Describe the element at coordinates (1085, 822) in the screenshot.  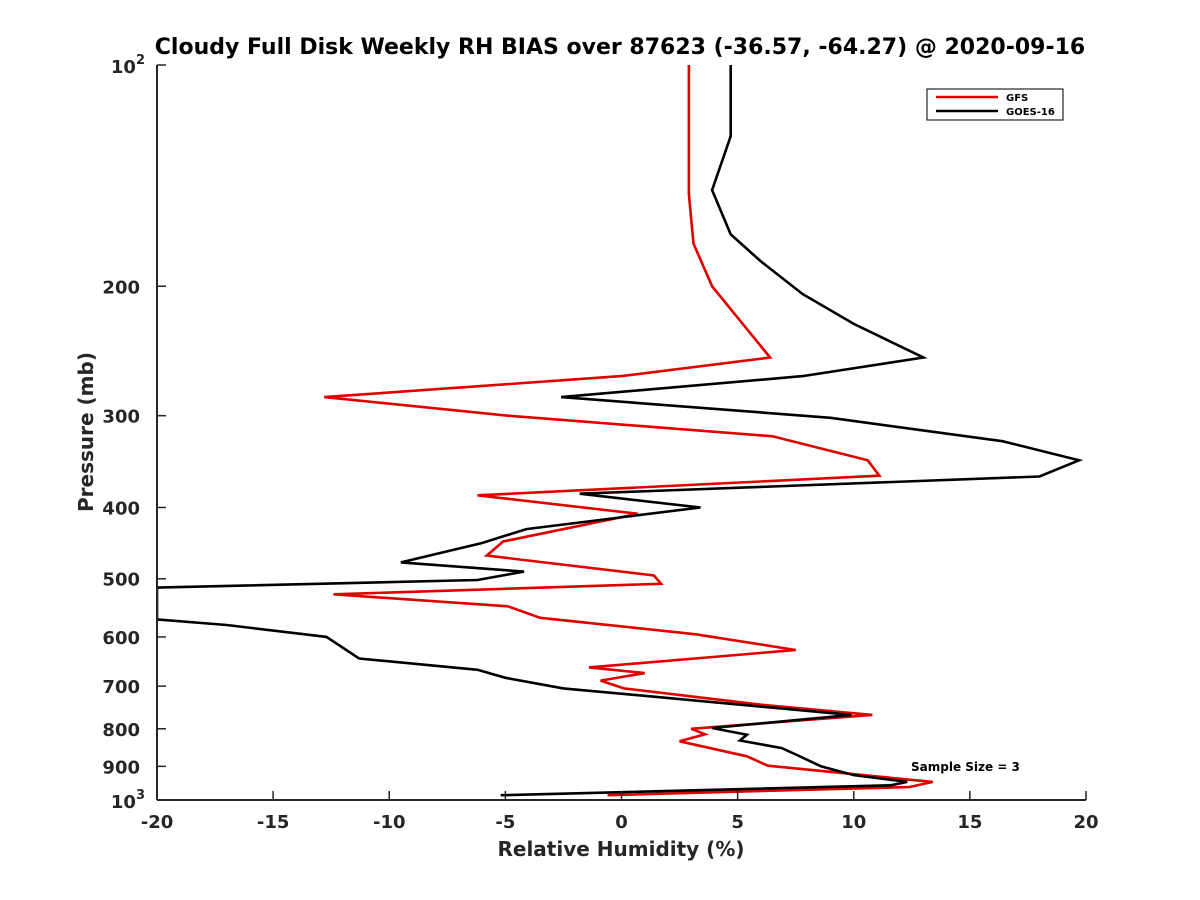
I see `x-tick-label: 20` at that location.